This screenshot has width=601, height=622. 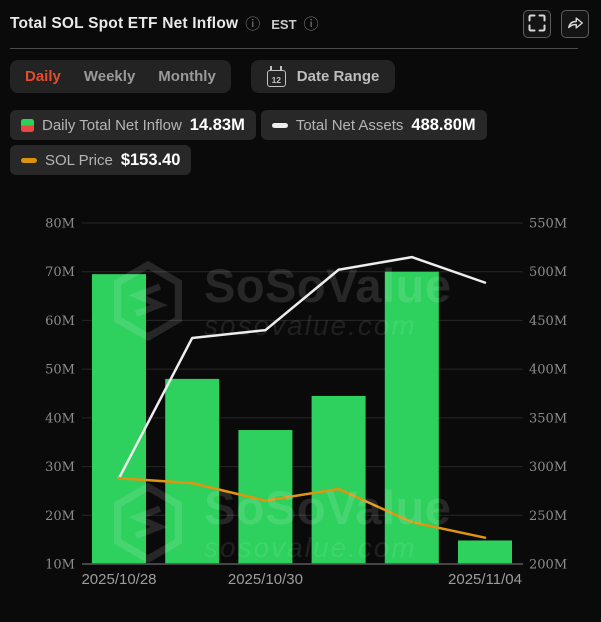 I want to click on legend-label: Total Net Assets, so click(x=349, y=125).